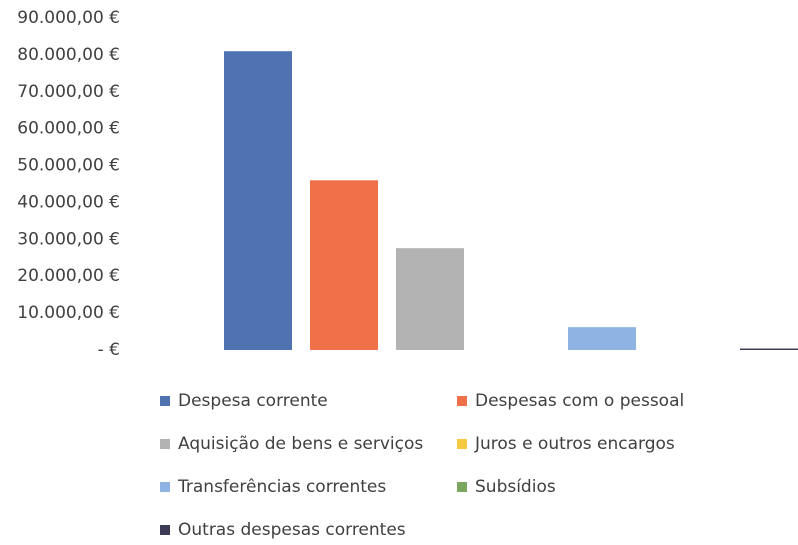 This screenshot has height=545, width=798. Describe the element at coordinates (68, 313) in the screenshot. I see `y-tick-label: 10.000,00 €` at that location.